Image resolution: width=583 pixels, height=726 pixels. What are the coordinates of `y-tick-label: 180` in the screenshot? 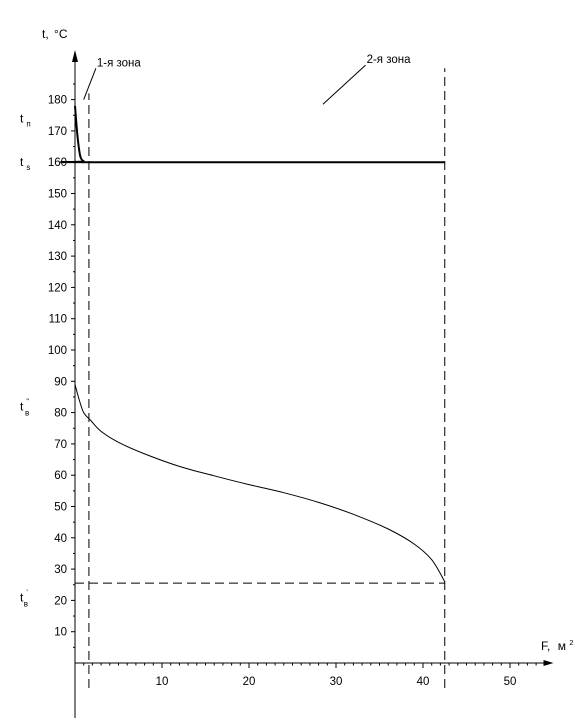 It's located at (57, 101).